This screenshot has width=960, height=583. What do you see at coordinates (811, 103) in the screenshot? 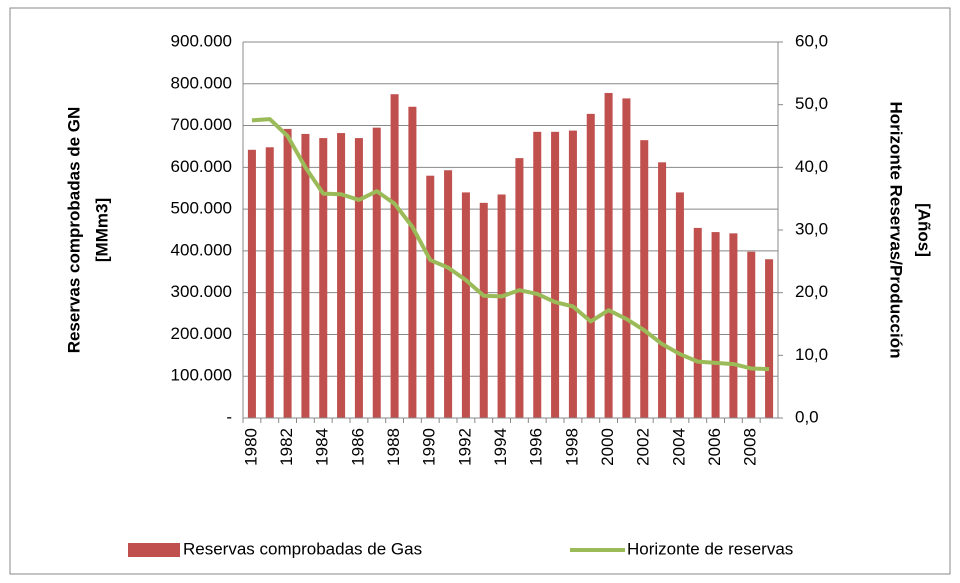
I see `y2-tick-label: 50,0` at bounding box center [811, 103].